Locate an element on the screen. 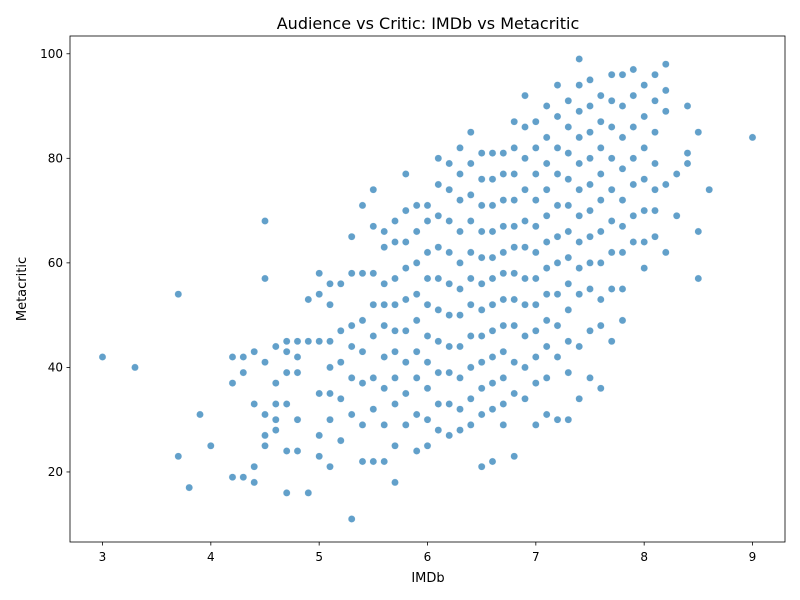  x-tick-label: 9 is located at coordinates (753, 557).